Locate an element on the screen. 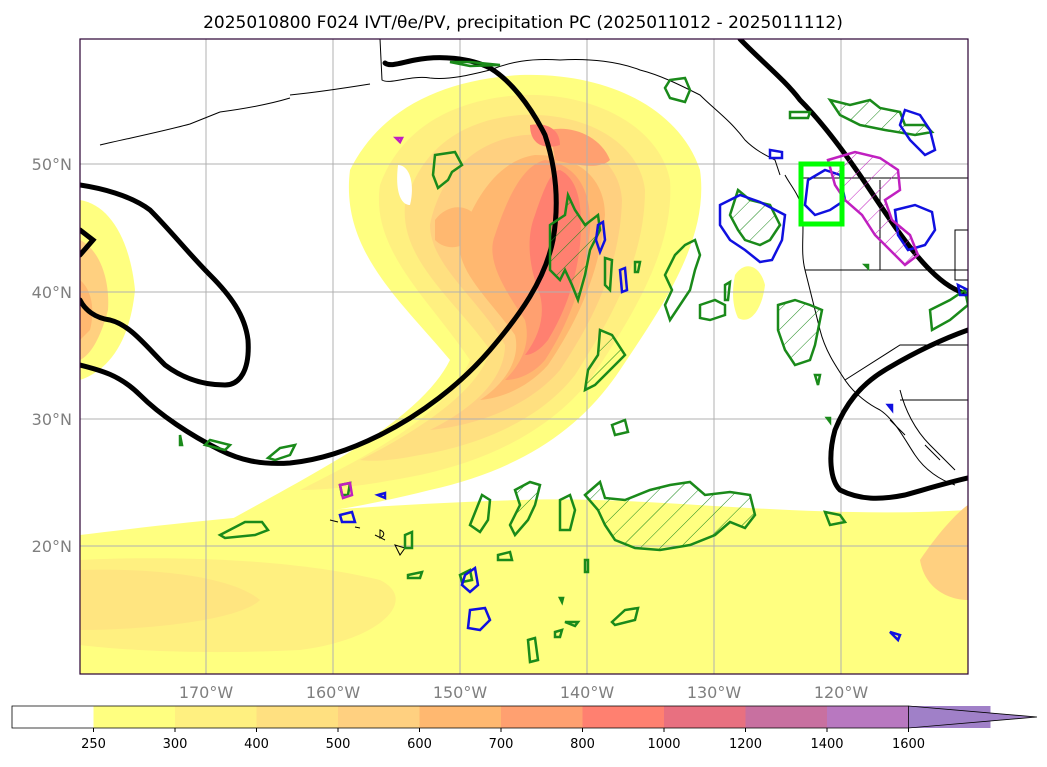 This screenshot has width=1047, height=767. state-borders is located at coordinates (886, 290).